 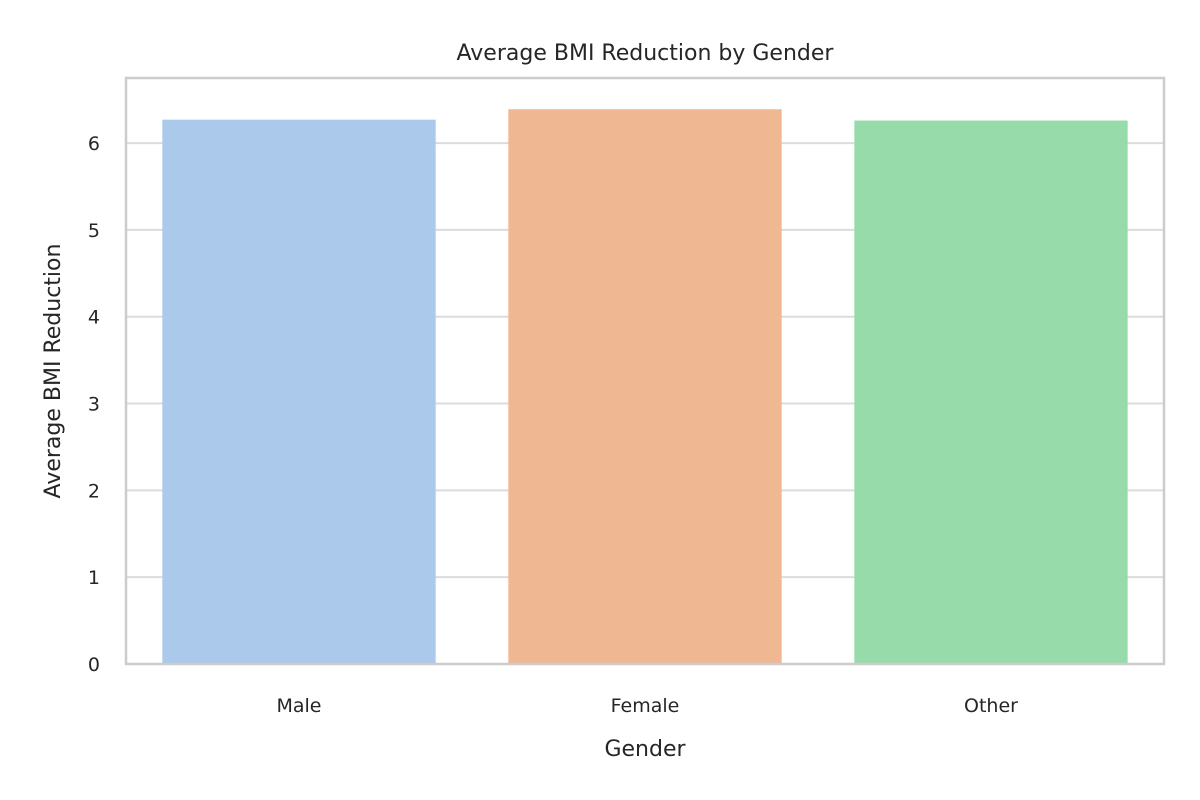 What do you see at coordinates (53, 371) in the screenshot?
I see `y-axis-label: Average BMI Reduction` at bounding box center [53, 371].